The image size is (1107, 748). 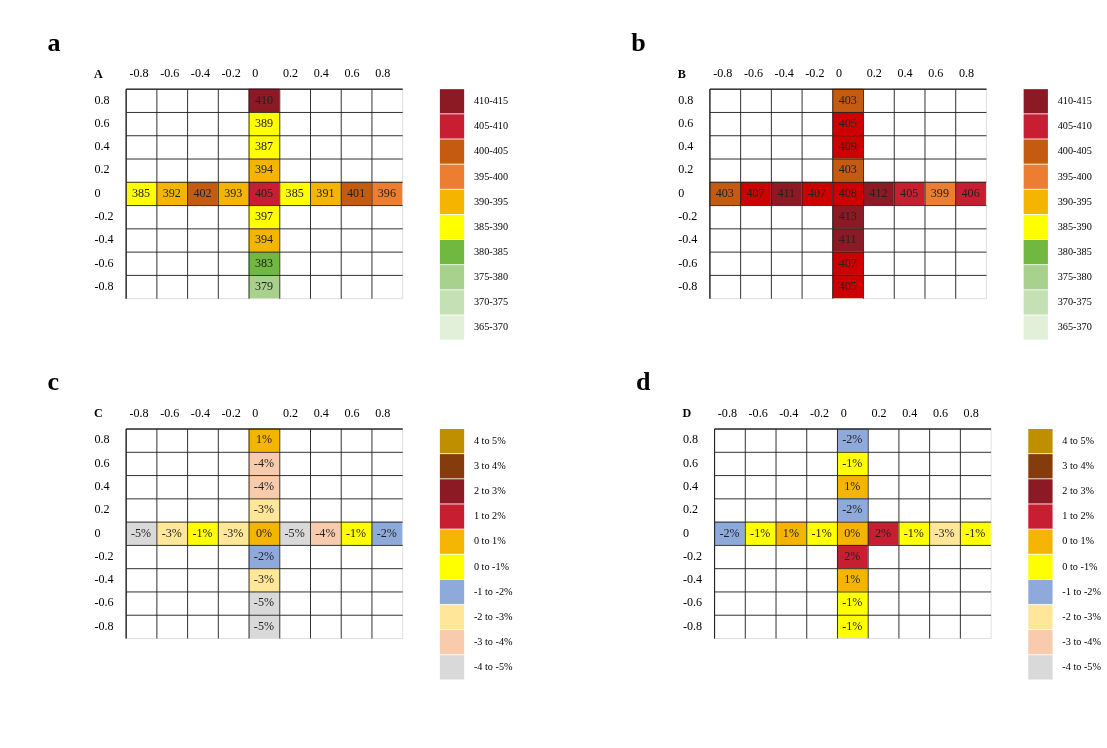 I want to click on data-label: 0%, so click(x=264, y=532).